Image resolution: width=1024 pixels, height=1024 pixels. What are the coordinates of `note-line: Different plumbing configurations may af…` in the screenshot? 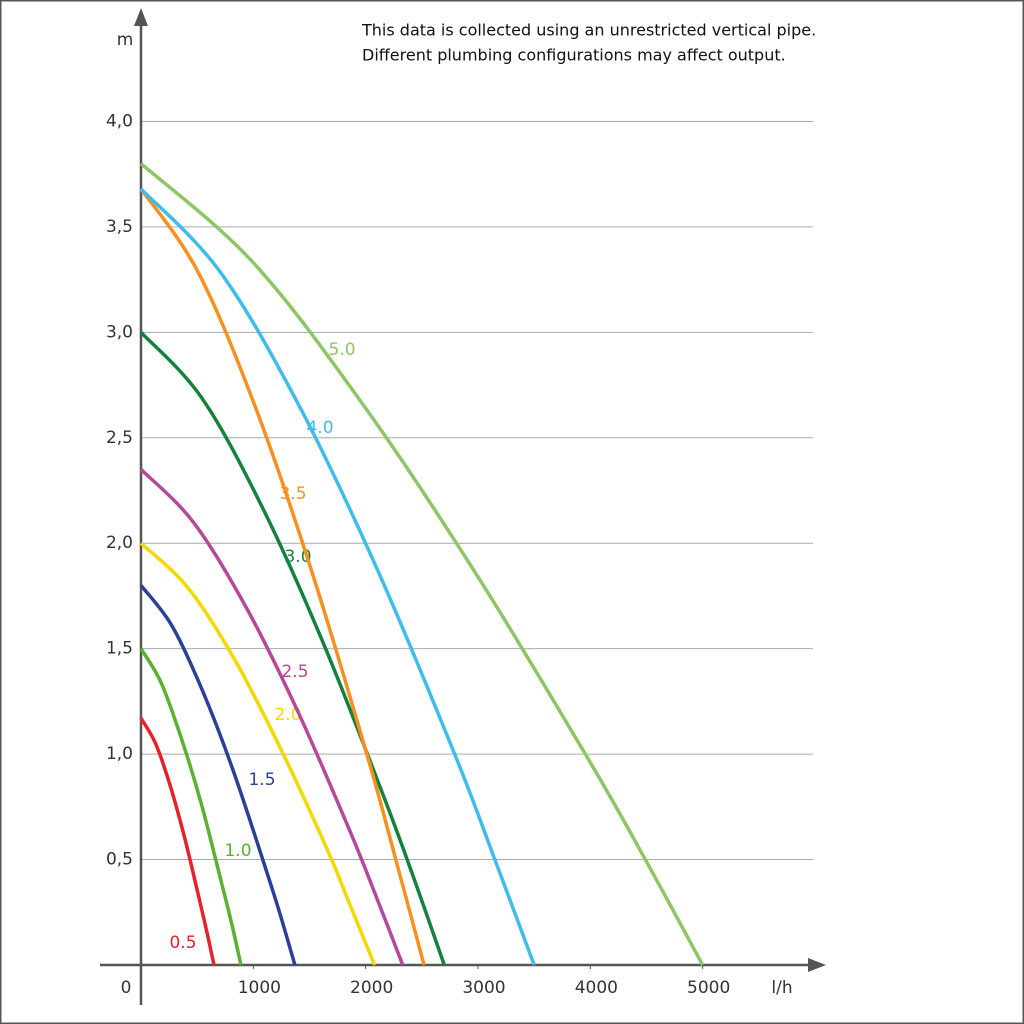 It's located at (574, 55).